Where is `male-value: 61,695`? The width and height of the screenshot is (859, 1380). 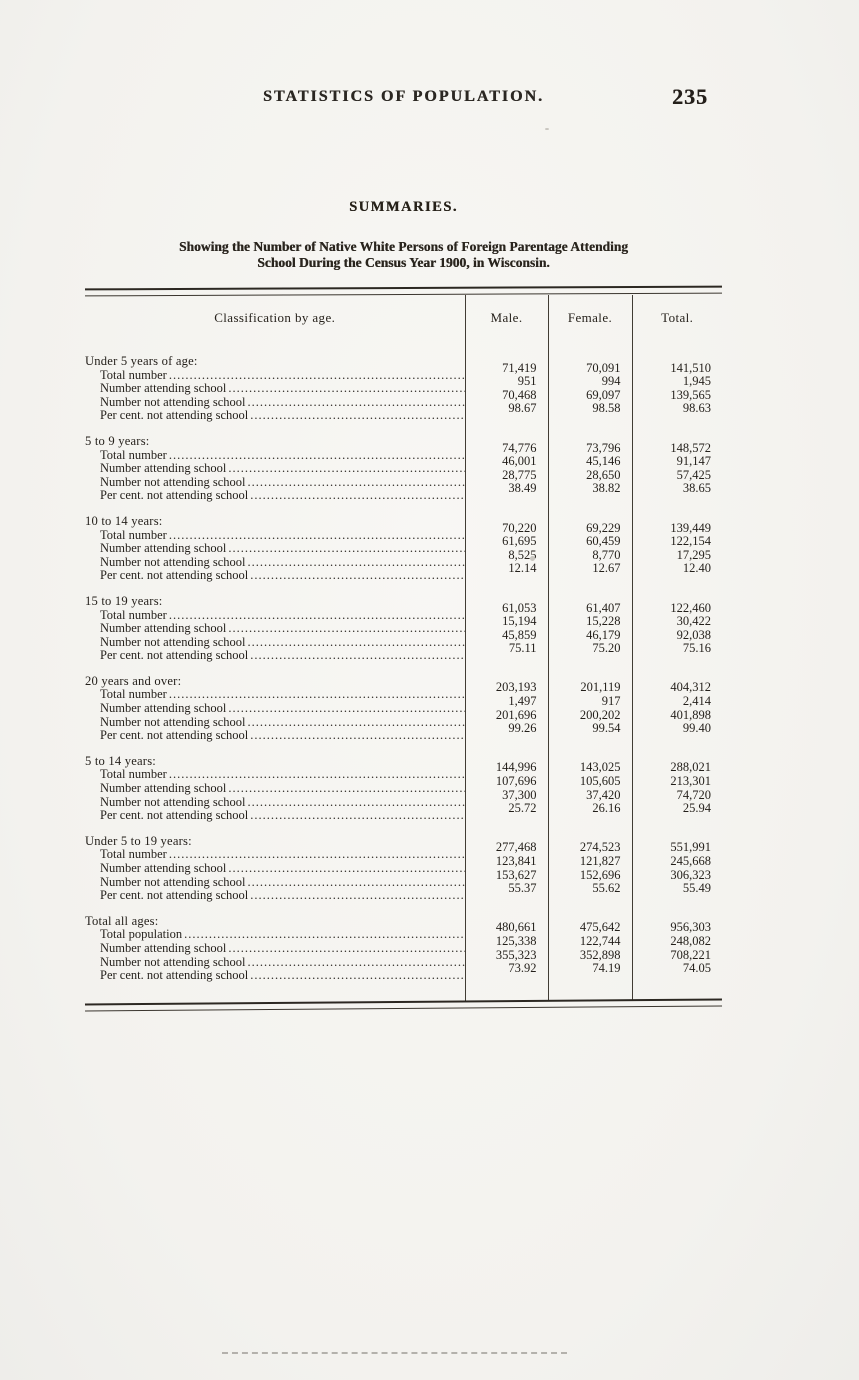
male-value: 61,695 is located at coordinates (519, 541).